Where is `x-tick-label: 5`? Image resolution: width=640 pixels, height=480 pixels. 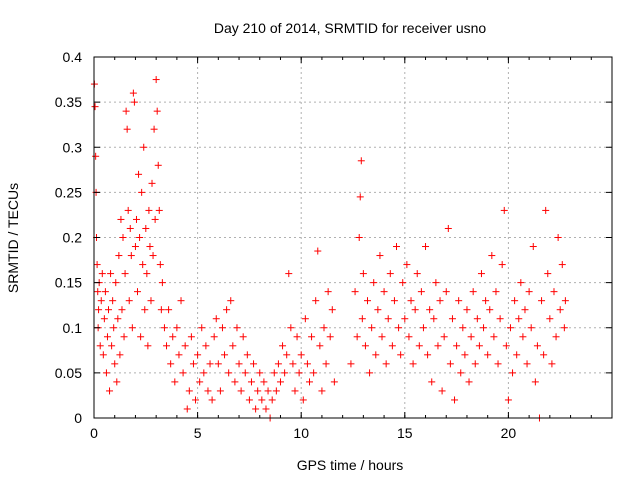
x-tick-label: 5 is located at coordinates (198, 433).